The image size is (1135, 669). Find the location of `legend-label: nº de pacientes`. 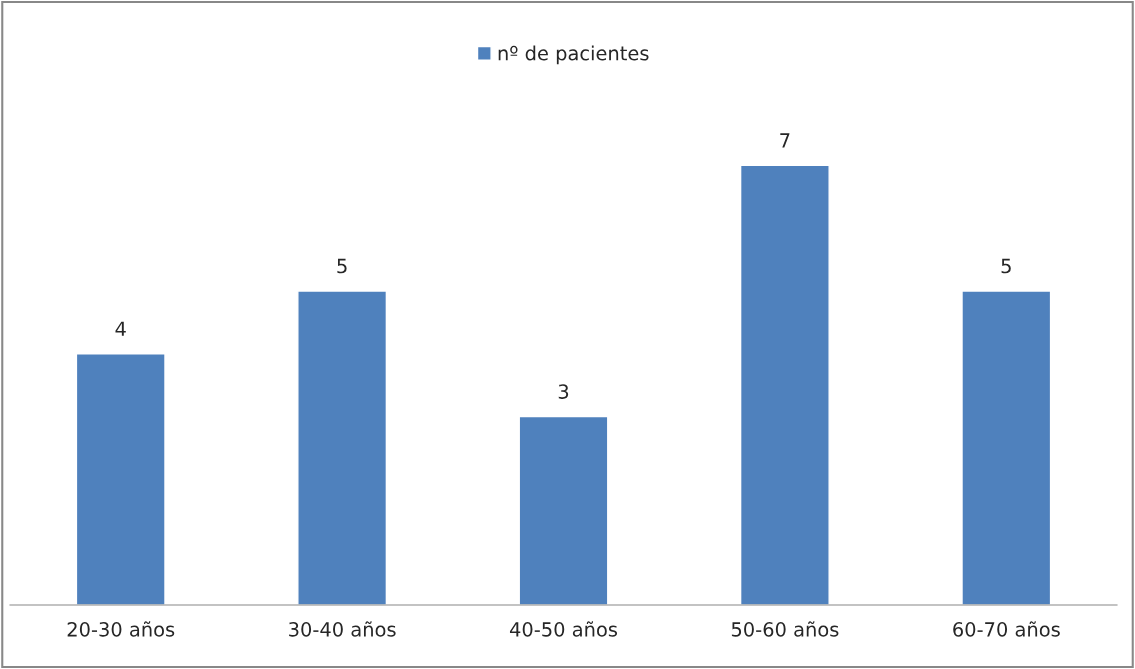

legend-label: nº de pacientes is located at coordinates (573, 55).